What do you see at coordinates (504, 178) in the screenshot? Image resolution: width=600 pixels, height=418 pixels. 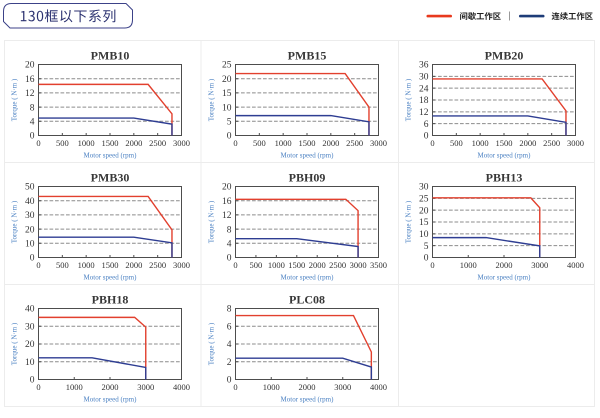 I see `svg-text: PBH13` at bounding box center [504, 178].